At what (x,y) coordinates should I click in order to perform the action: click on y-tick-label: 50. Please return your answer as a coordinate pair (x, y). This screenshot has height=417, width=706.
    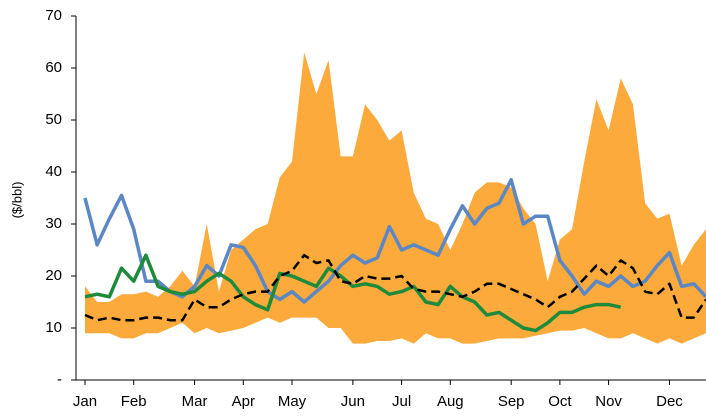
    Looking at the image, I should click on (53, 119).